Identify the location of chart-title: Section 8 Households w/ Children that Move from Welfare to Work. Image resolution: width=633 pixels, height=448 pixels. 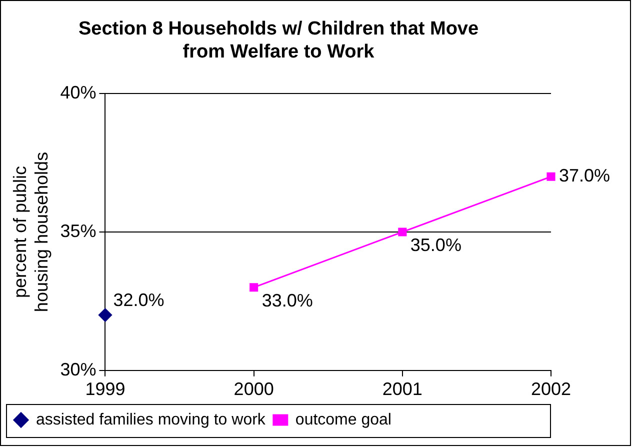
(278, 40).